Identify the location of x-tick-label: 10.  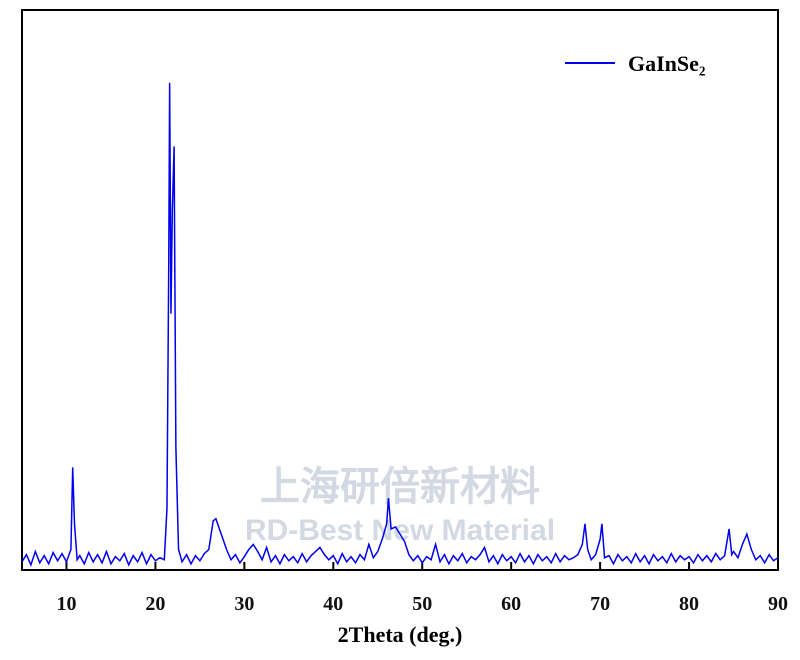
(66, 604).